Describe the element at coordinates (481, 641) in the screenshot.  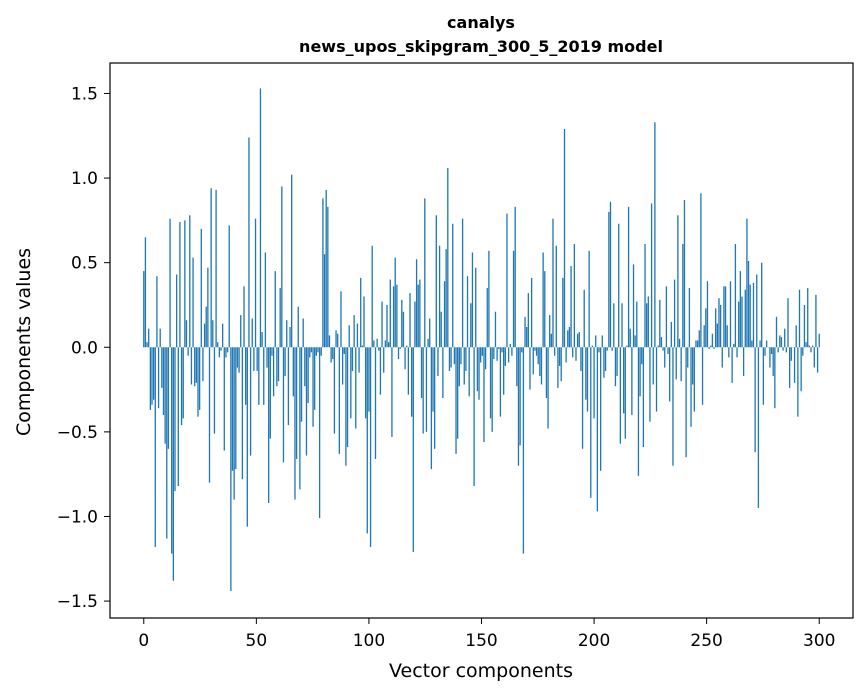
I see `x-tick-label: 150` at that location.